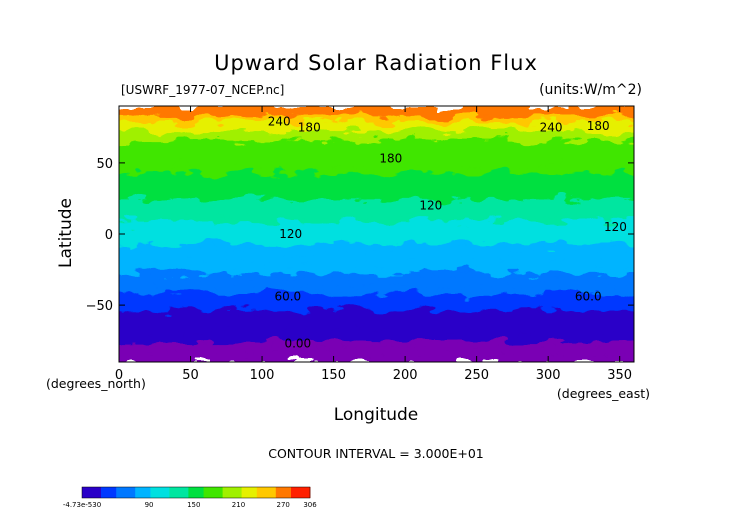 Image resolution: width=752 pixels, height=532 pixels. Describe the element at coordinates (619, 375) in the screenshot. I see `x-tick-label: 350` at that location.